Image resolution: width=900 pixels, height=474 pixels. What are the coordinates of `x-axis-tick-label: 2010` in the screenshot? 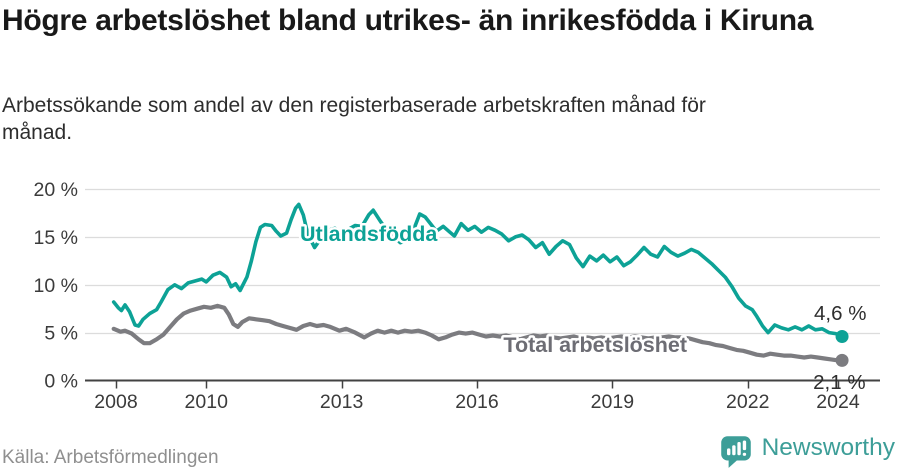 It's located at (207, 402).